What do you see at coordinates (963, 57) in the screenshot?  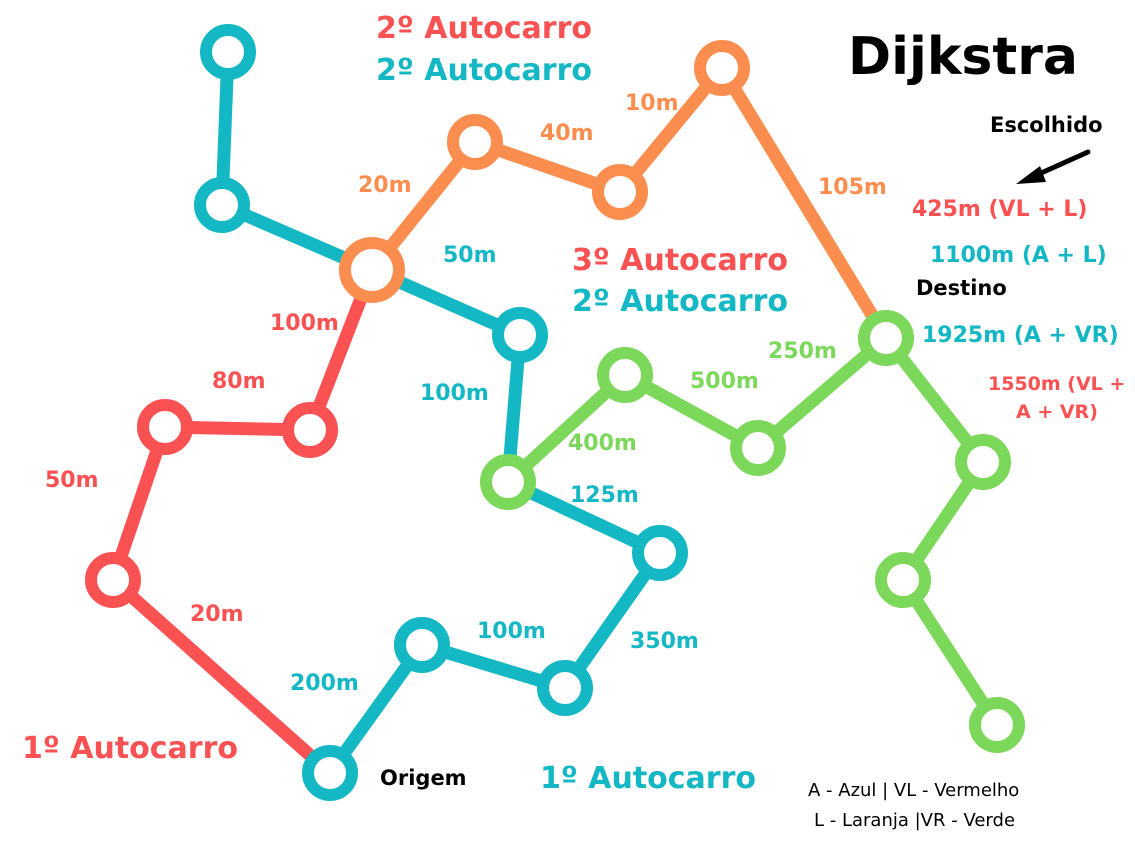 I see `diagram-title: Dijkstra` at bounding box center [963, 57].